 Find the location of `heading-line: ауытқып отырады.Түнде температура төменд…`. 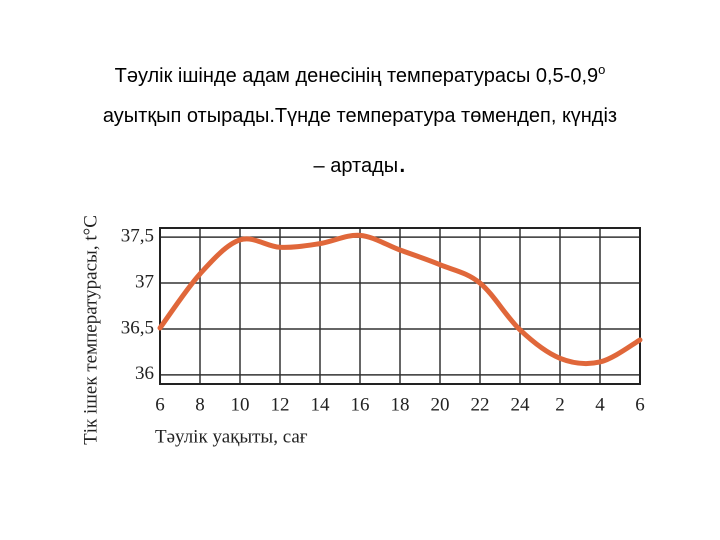

heading-line: ауытқып отырады.Түнде температура төменд… is located at coordinates (360, 116).